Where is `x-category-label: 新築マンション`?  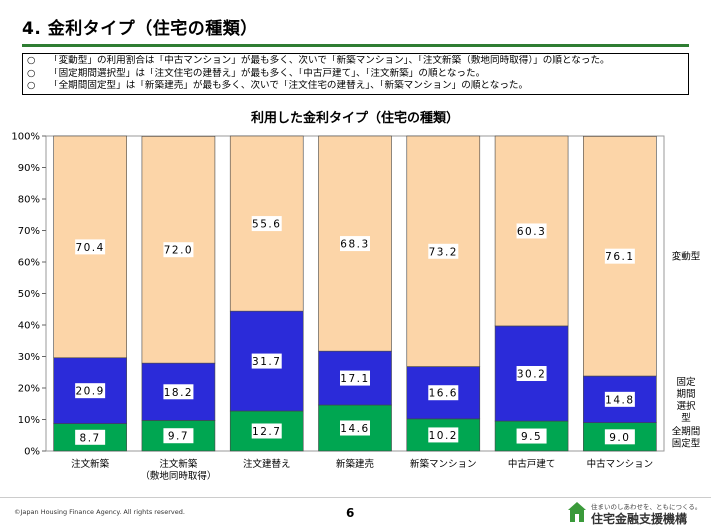
x-category-label: 新築マンション is located at coordinates (443, 464).